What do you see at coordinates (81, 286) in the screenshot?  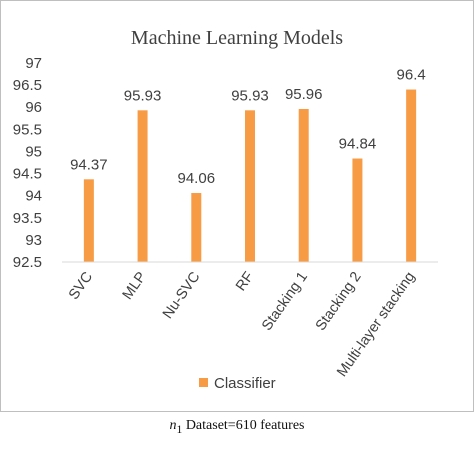 I see `x-tick-label: SVC` at bounding box center [81, 286].